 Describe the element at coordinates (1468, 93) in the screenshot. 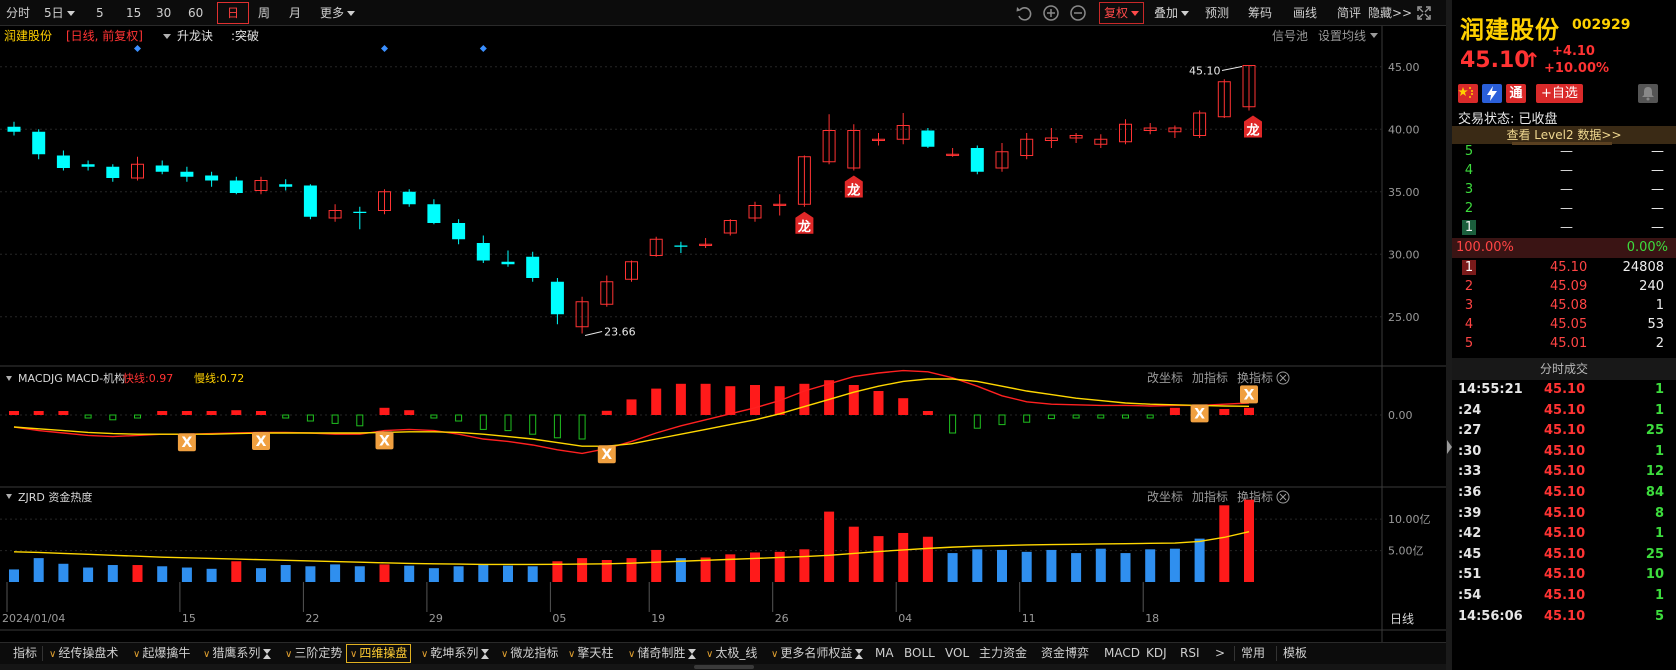

I see `china-flag-icon` at that location.